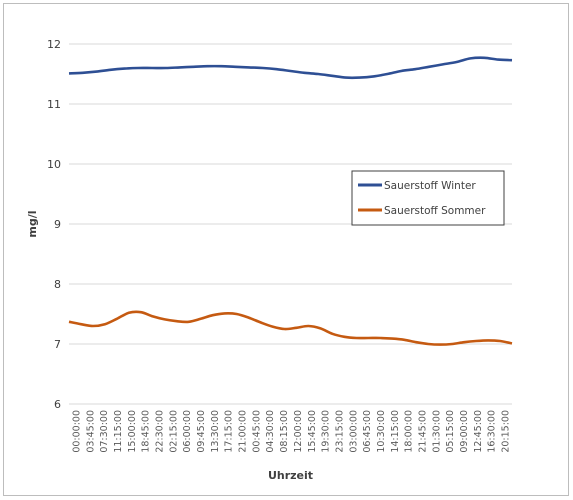  Describe the element at coordinates (32, 223) in the screenshot. I see `y-axis-title: mg/l` at that location.